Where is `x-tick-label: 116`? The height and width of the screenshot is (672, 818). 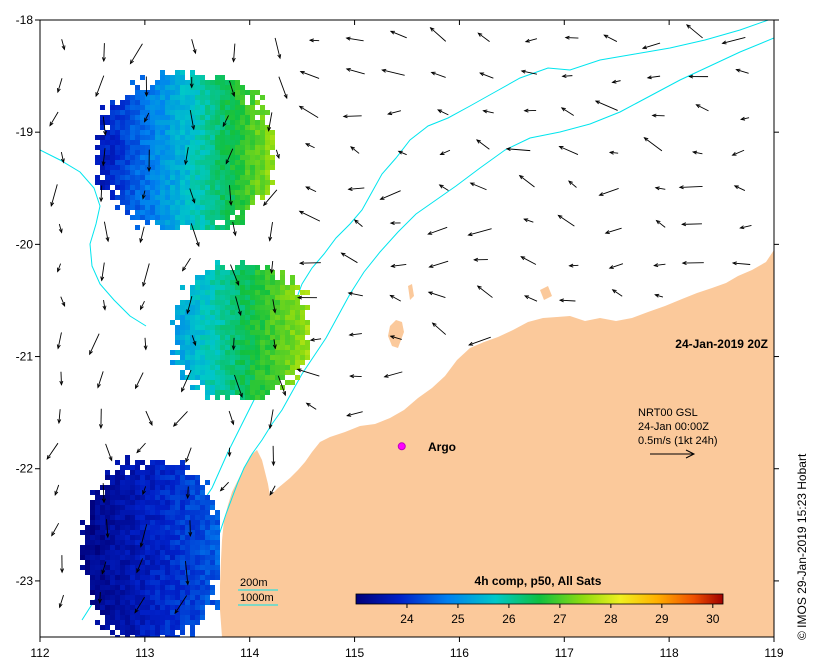 x-tick-label: 116 is located at coordinates (459, 653).